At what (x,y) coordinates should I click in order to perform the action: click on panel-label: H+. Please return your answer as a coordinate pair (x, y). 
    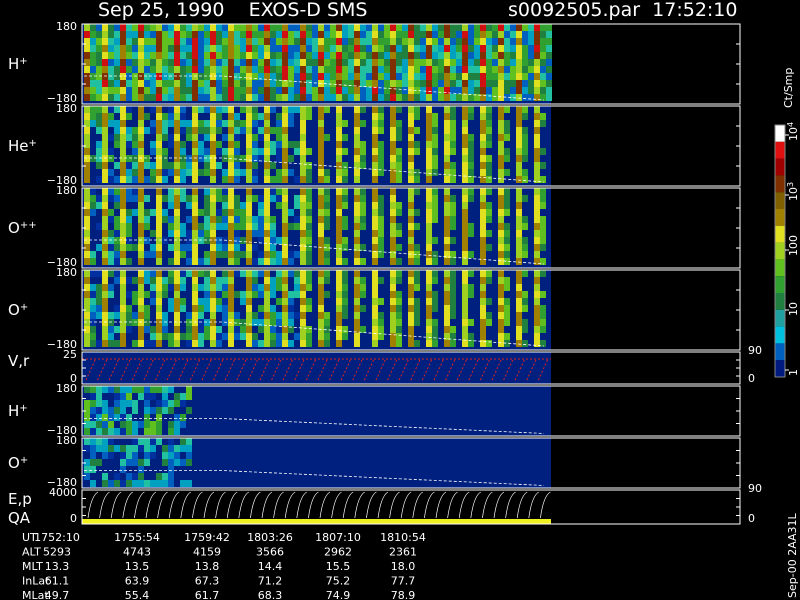
    Looking at the image, I should click on (18, 64).